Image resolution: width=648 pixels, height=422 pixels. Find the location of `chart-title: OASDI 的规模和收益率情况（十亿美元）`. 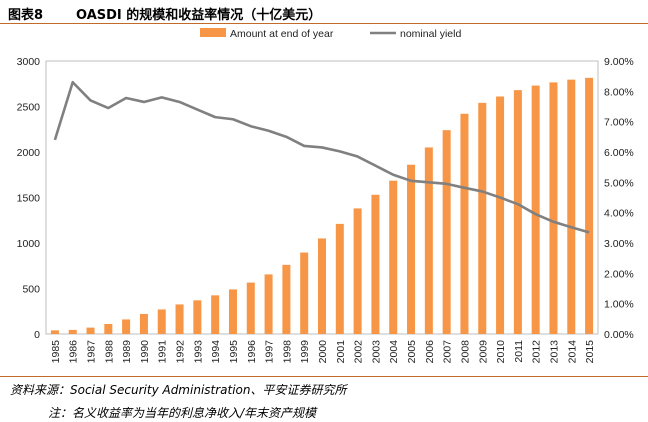

chart-title: OASDI 的规模和收益率情况（十亿美元） is located at coordinates (199, 15).